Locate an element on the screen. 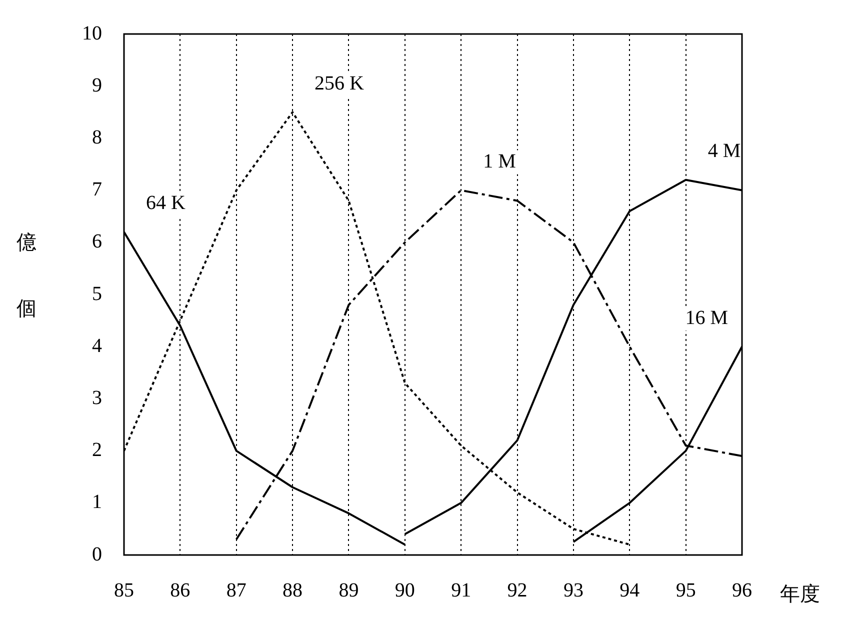 This screenshot has height=633, width=842. y-tick-label: 7 is located at coordinates (97, 189).